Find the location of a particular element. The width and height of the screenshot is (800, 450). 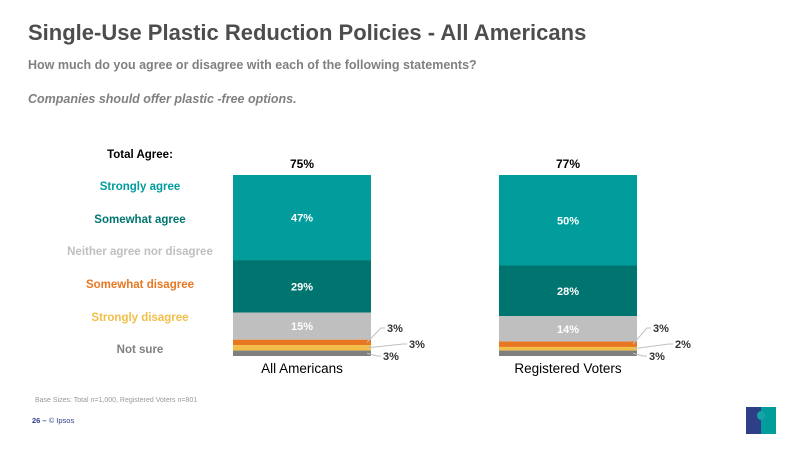

category-label: Registered Voters is located at coordinates (568, 368).